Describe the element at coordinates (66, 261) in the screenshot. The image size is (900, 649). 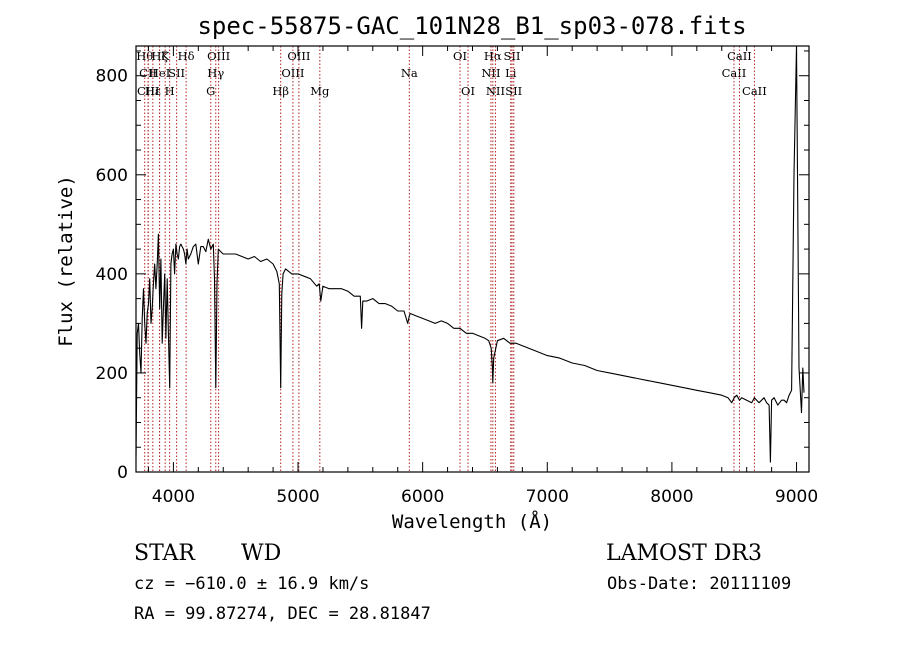
I see `y-axis-label: Flux (relative)` at that location.